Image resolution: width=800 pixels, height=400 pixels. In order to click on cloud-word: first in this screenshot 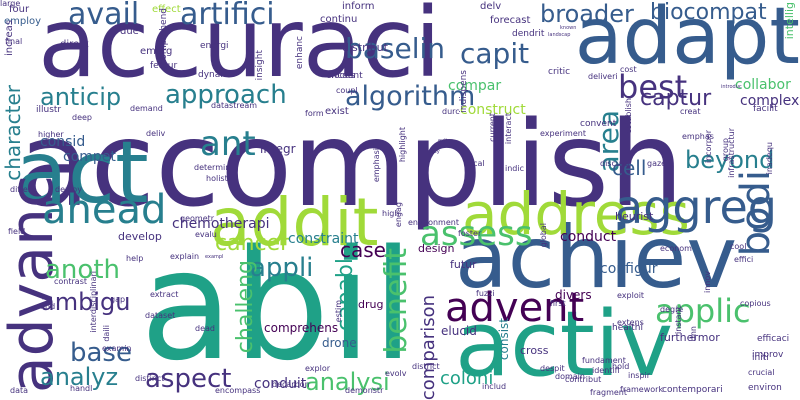, I will do `click(558, 303)`.